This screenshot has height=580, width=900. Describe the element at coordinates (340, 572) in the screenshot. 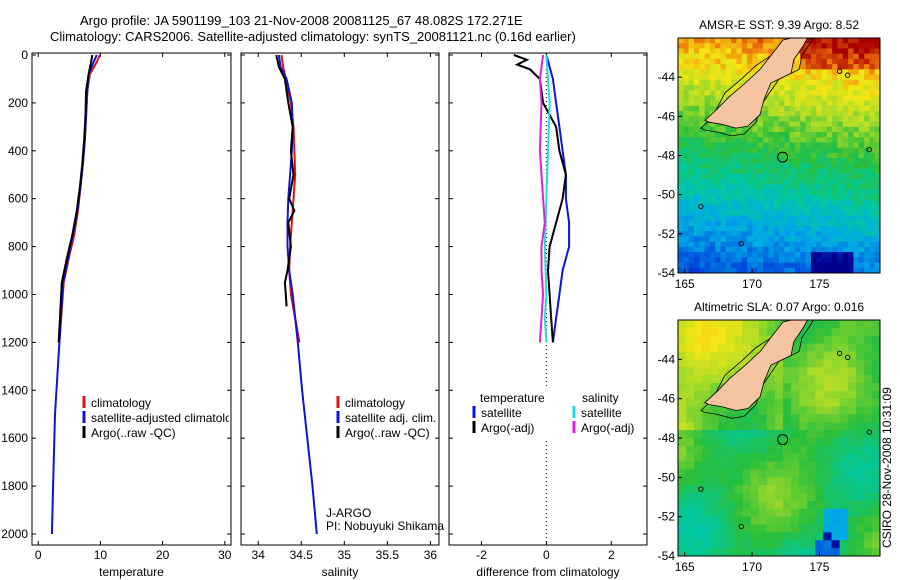

I see `salinity-xlabel: salinity` at that location.